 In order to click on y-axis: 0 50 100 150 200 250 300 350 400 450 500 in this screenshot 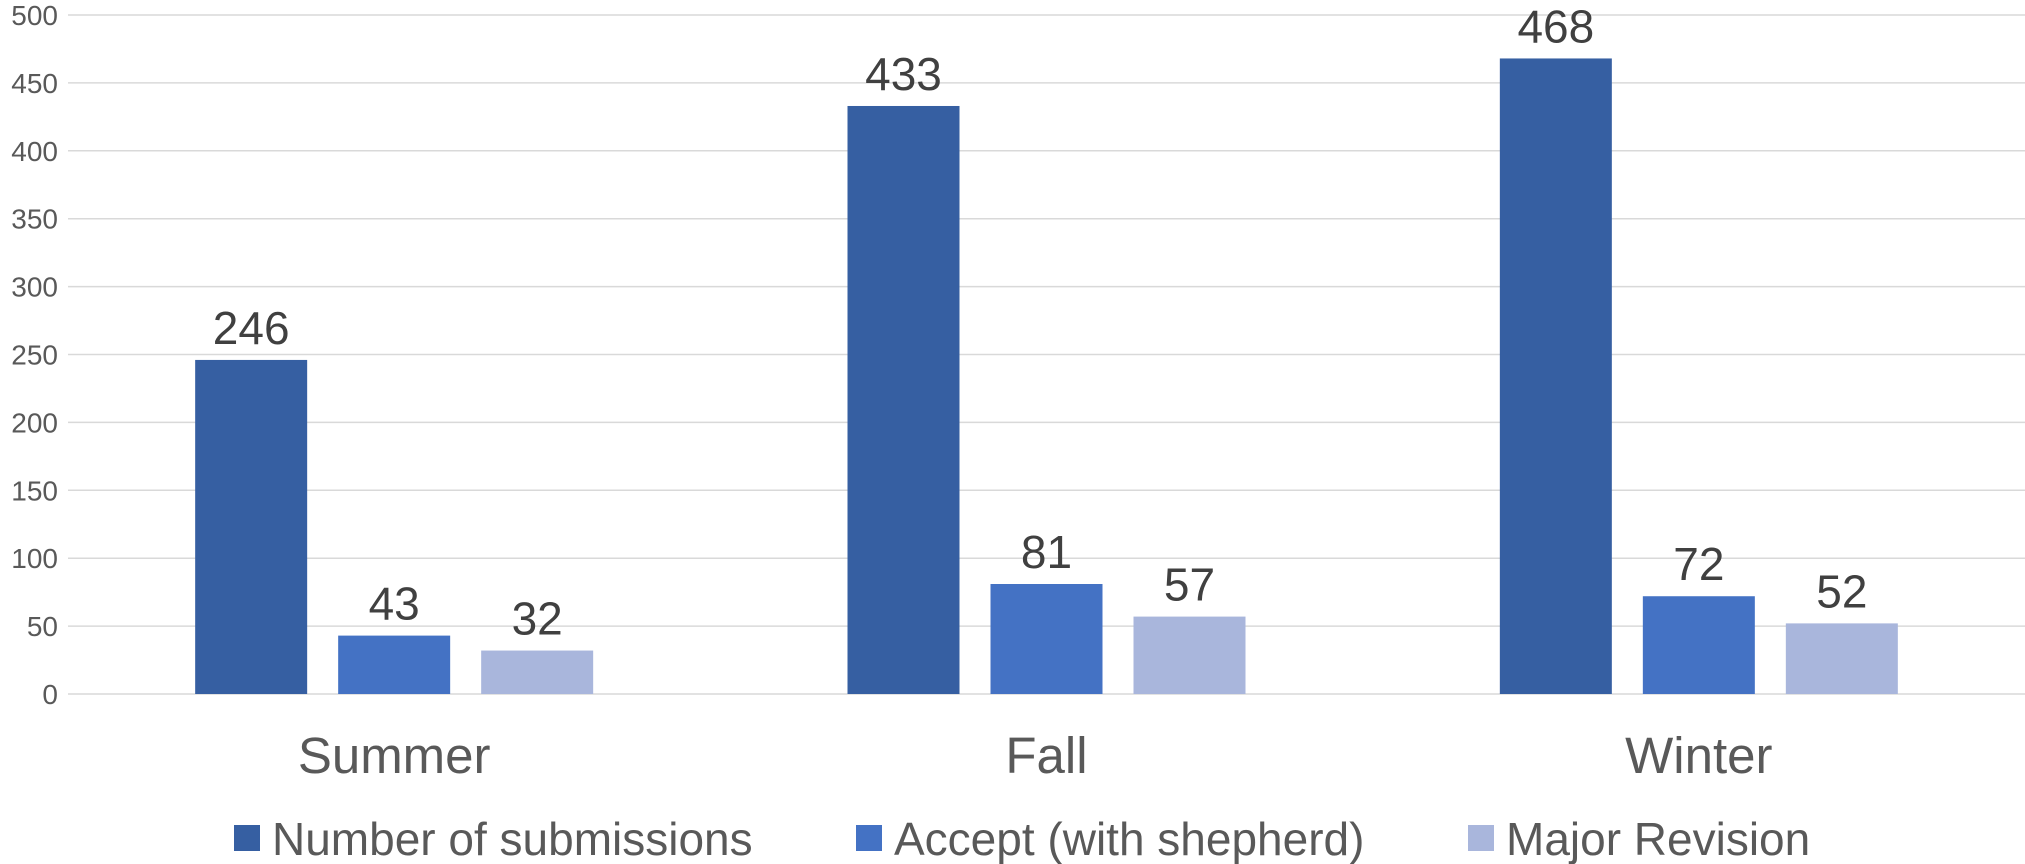, I will do `click(34, 355)`.